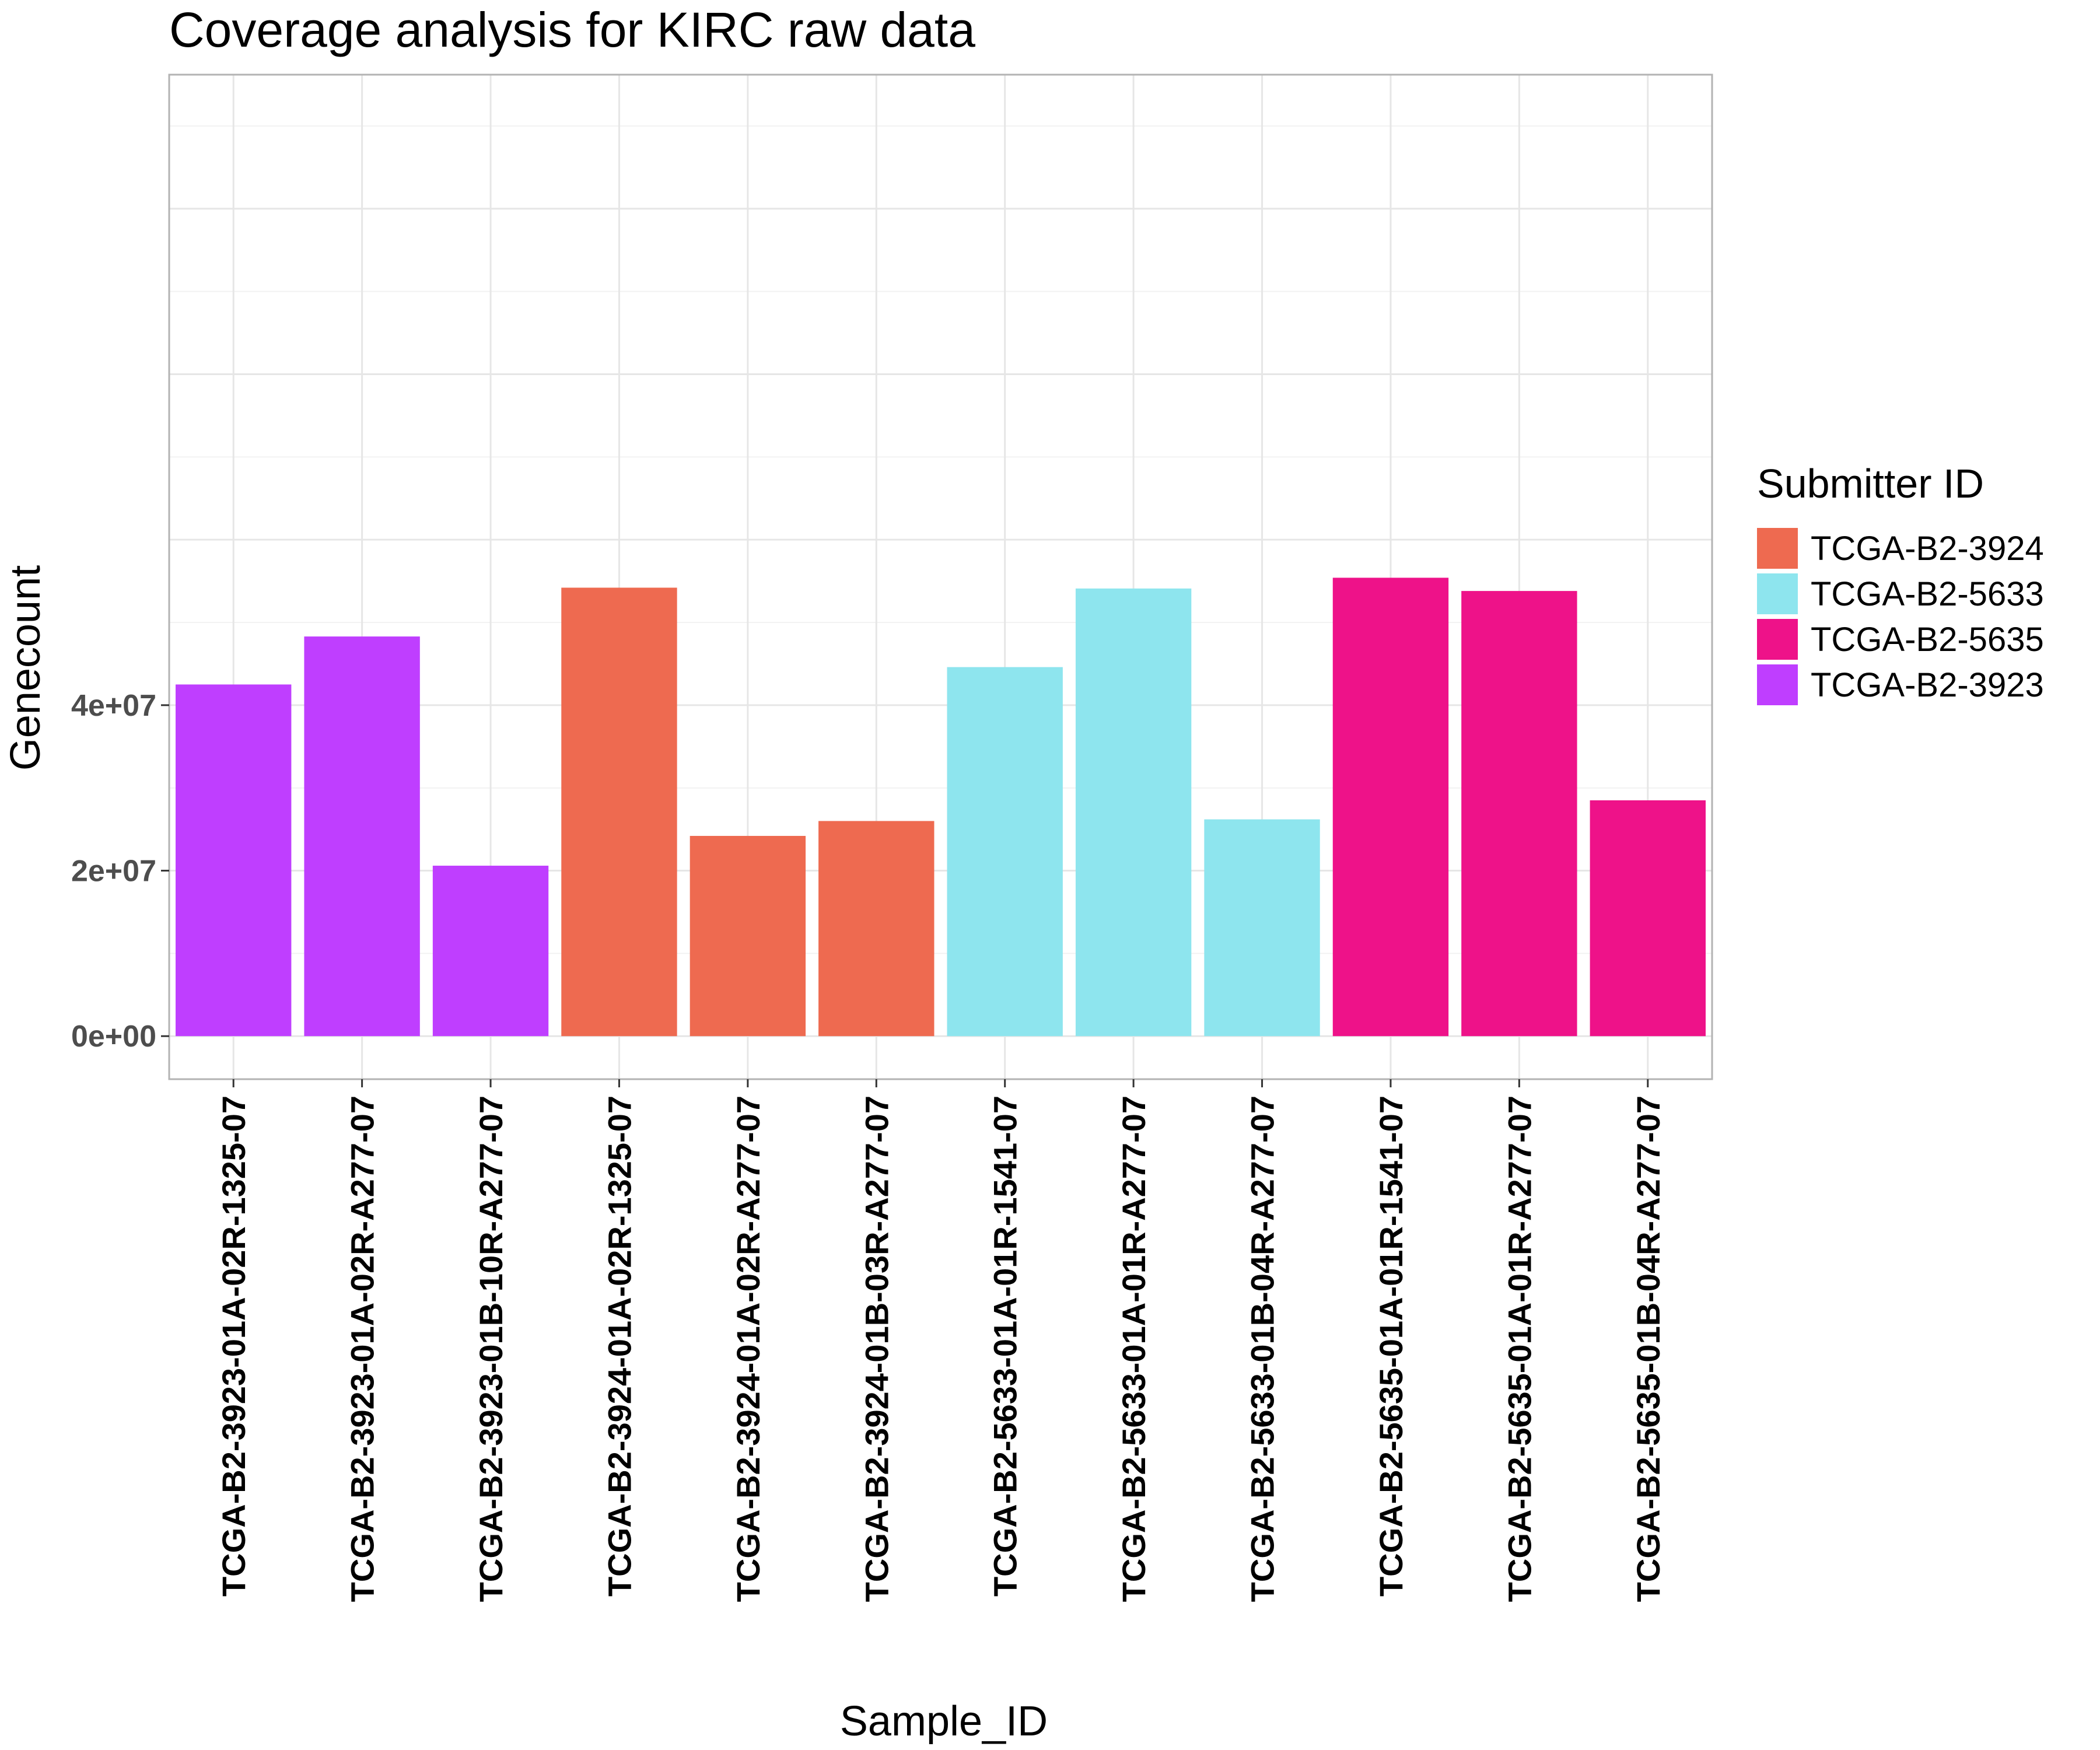  I want to click on x-tick-label: TCGA-B2-3924-01B-03R-A277-07, so click(876, 1349).